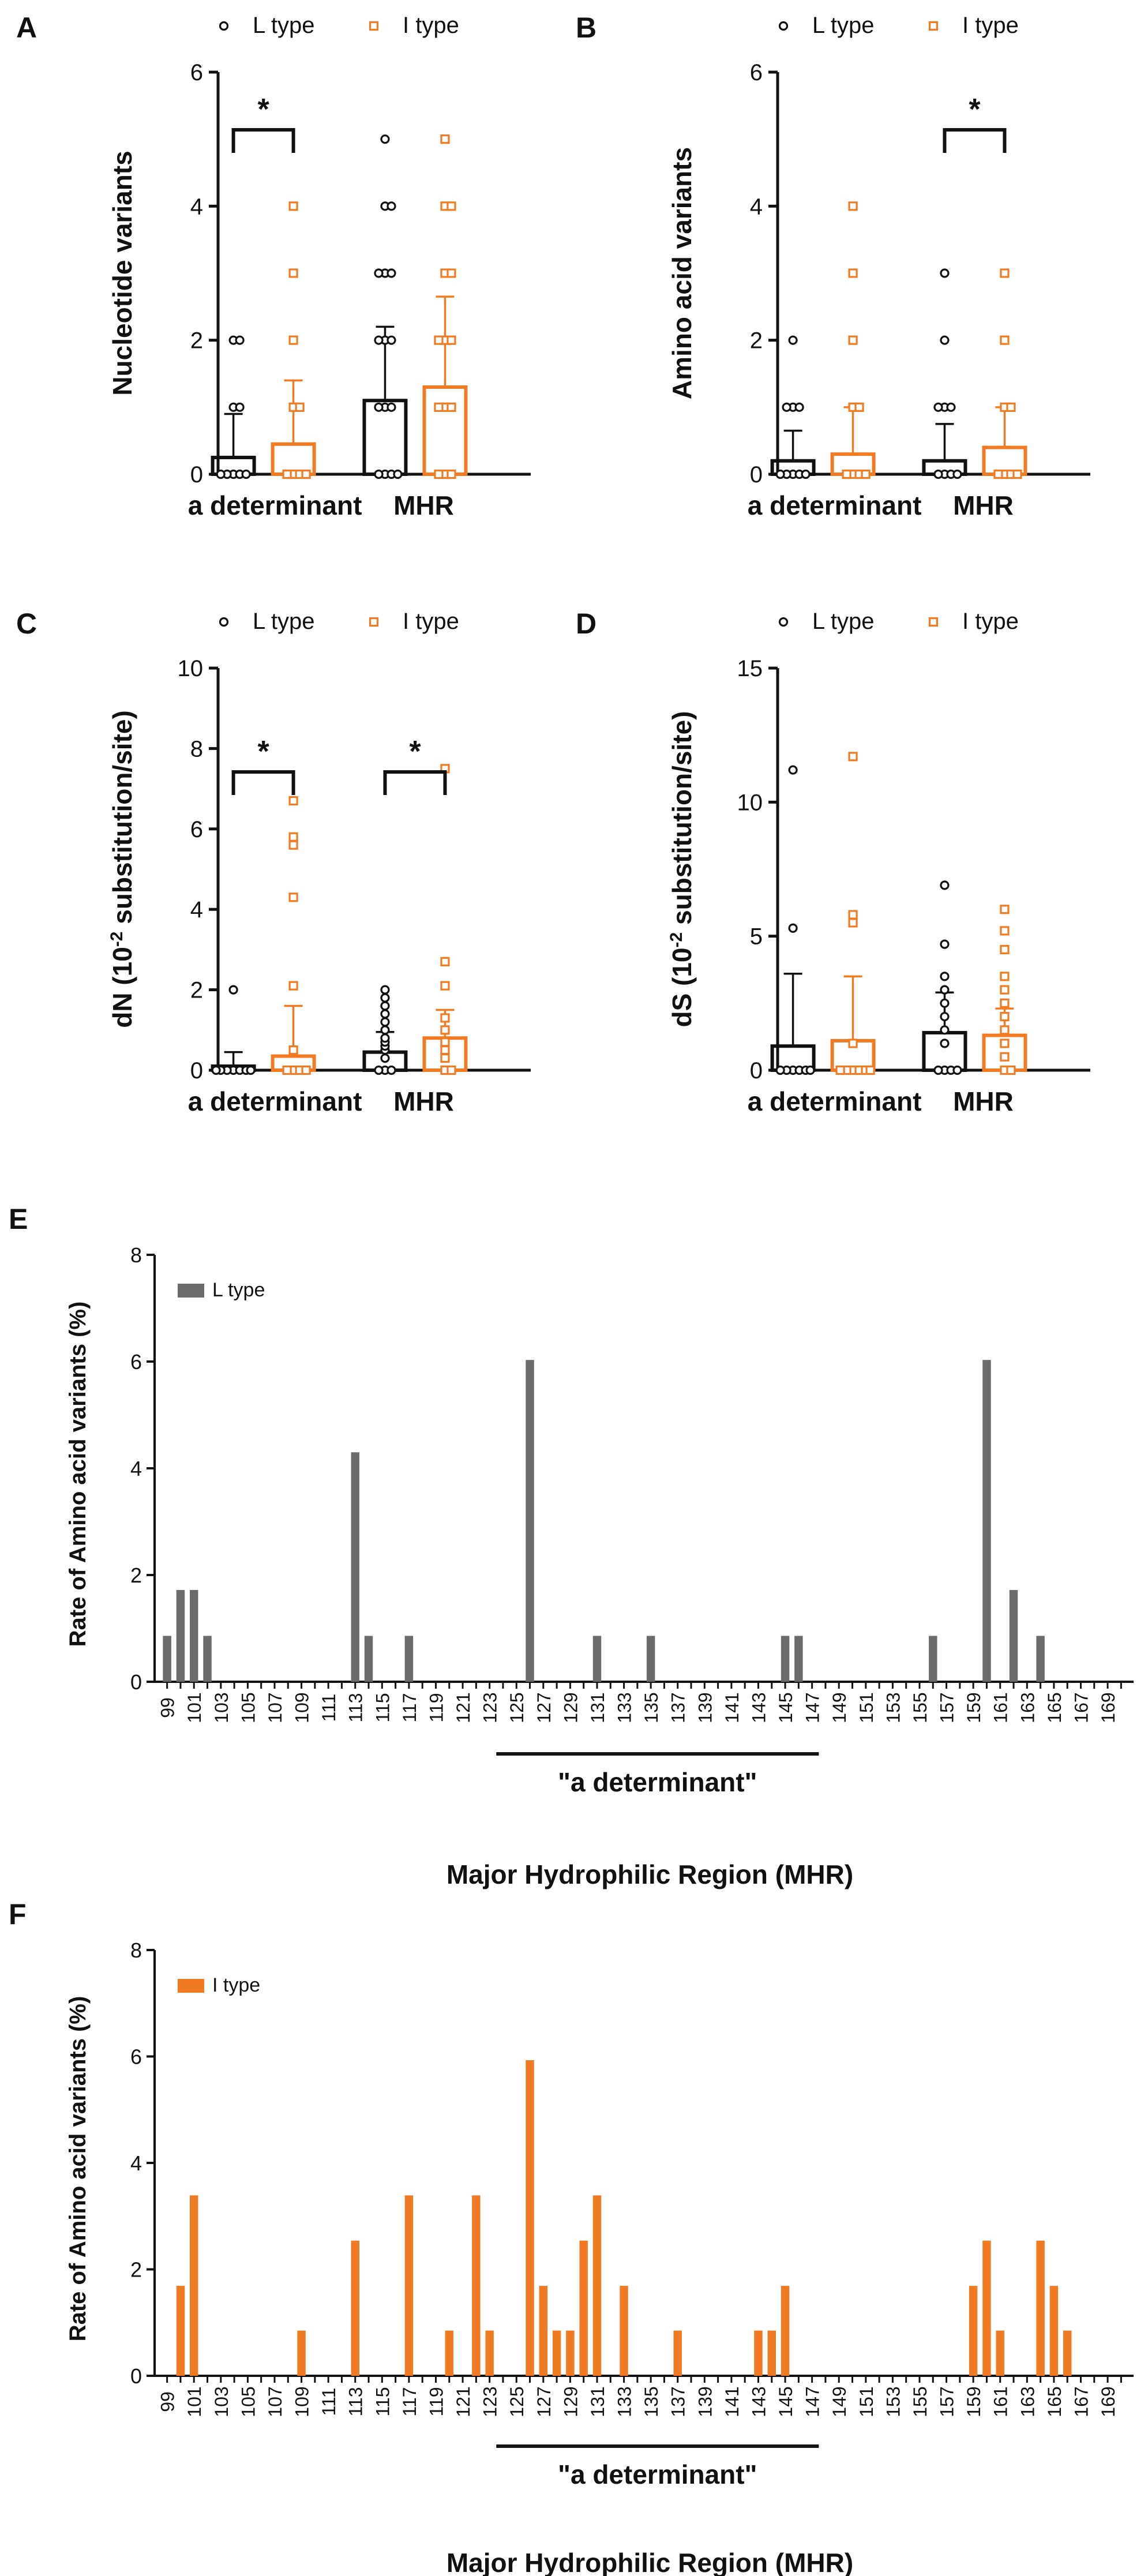 The image size is (1148, 2576). I want to click on x-tick-label: 157, so click(947, 1707).